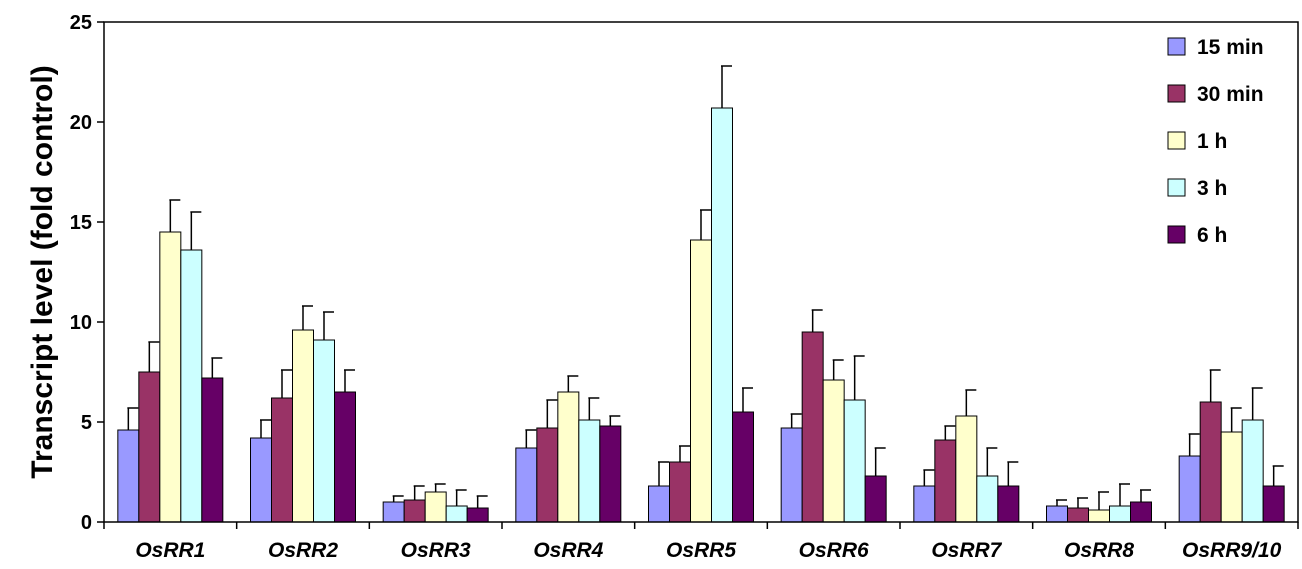  What do you see at coordinates (1212, 188) in the screenshot?
I see `legend-label: 3 h` at bounding box center [1212, 188].